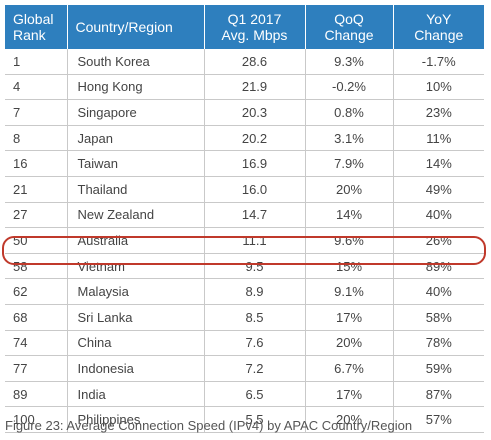 The width and height of the screenshot is (491, 440). Describe the element at coordinates (244, 163) in the screenshot. I see `table-row: 16 Taiwan 16.9 7.9% 14%` at that location.